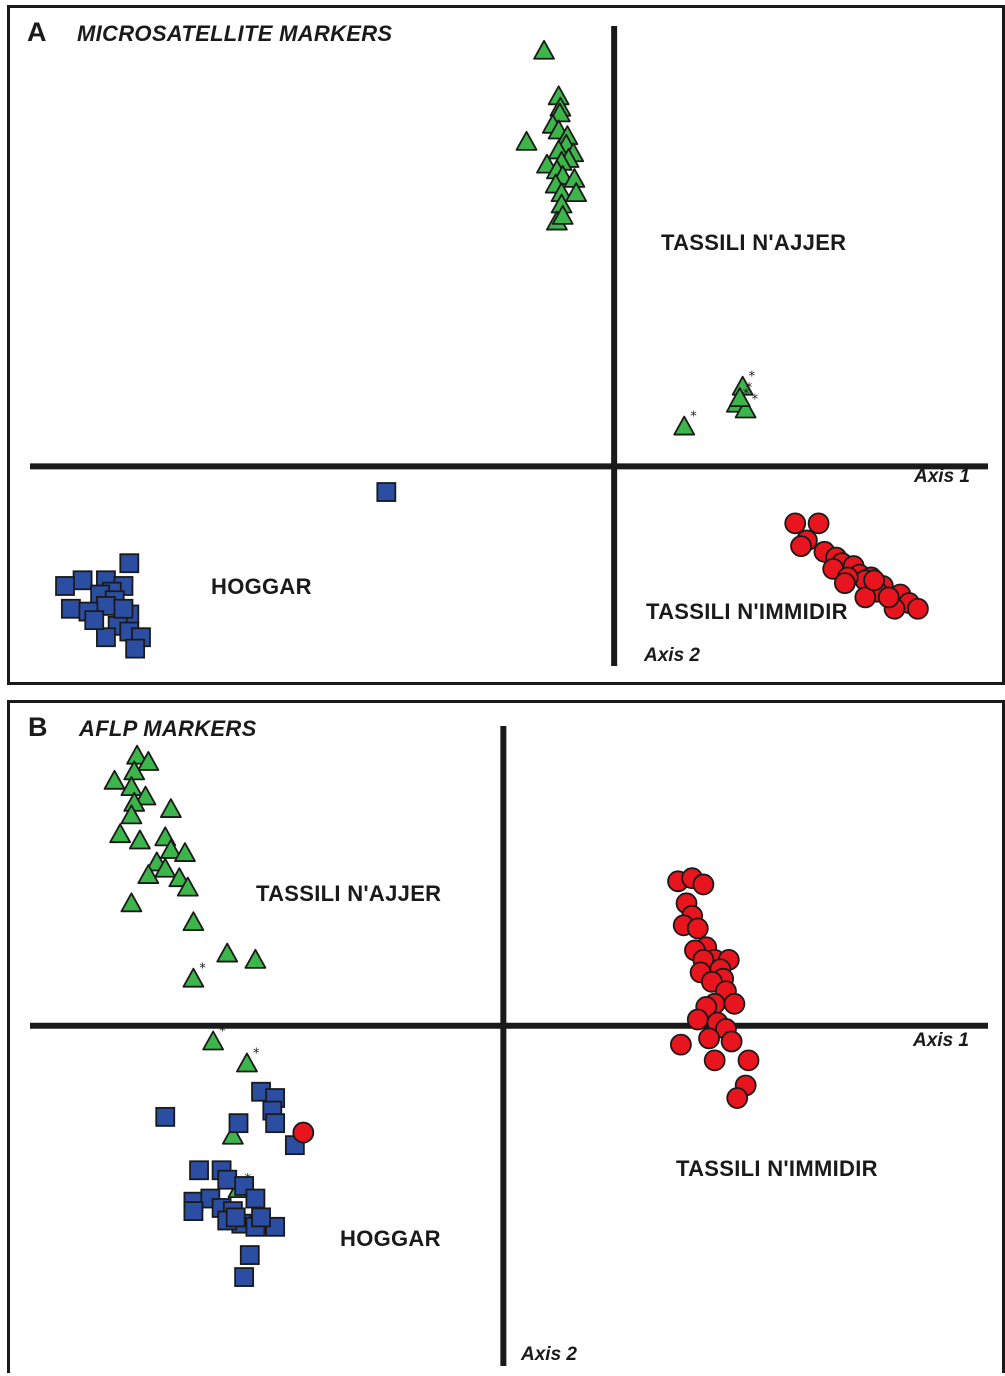  Describe the element at coordinates (942, 476) in the screenshot. I see `panel-a-axis1-label: Axis 1` at that location.